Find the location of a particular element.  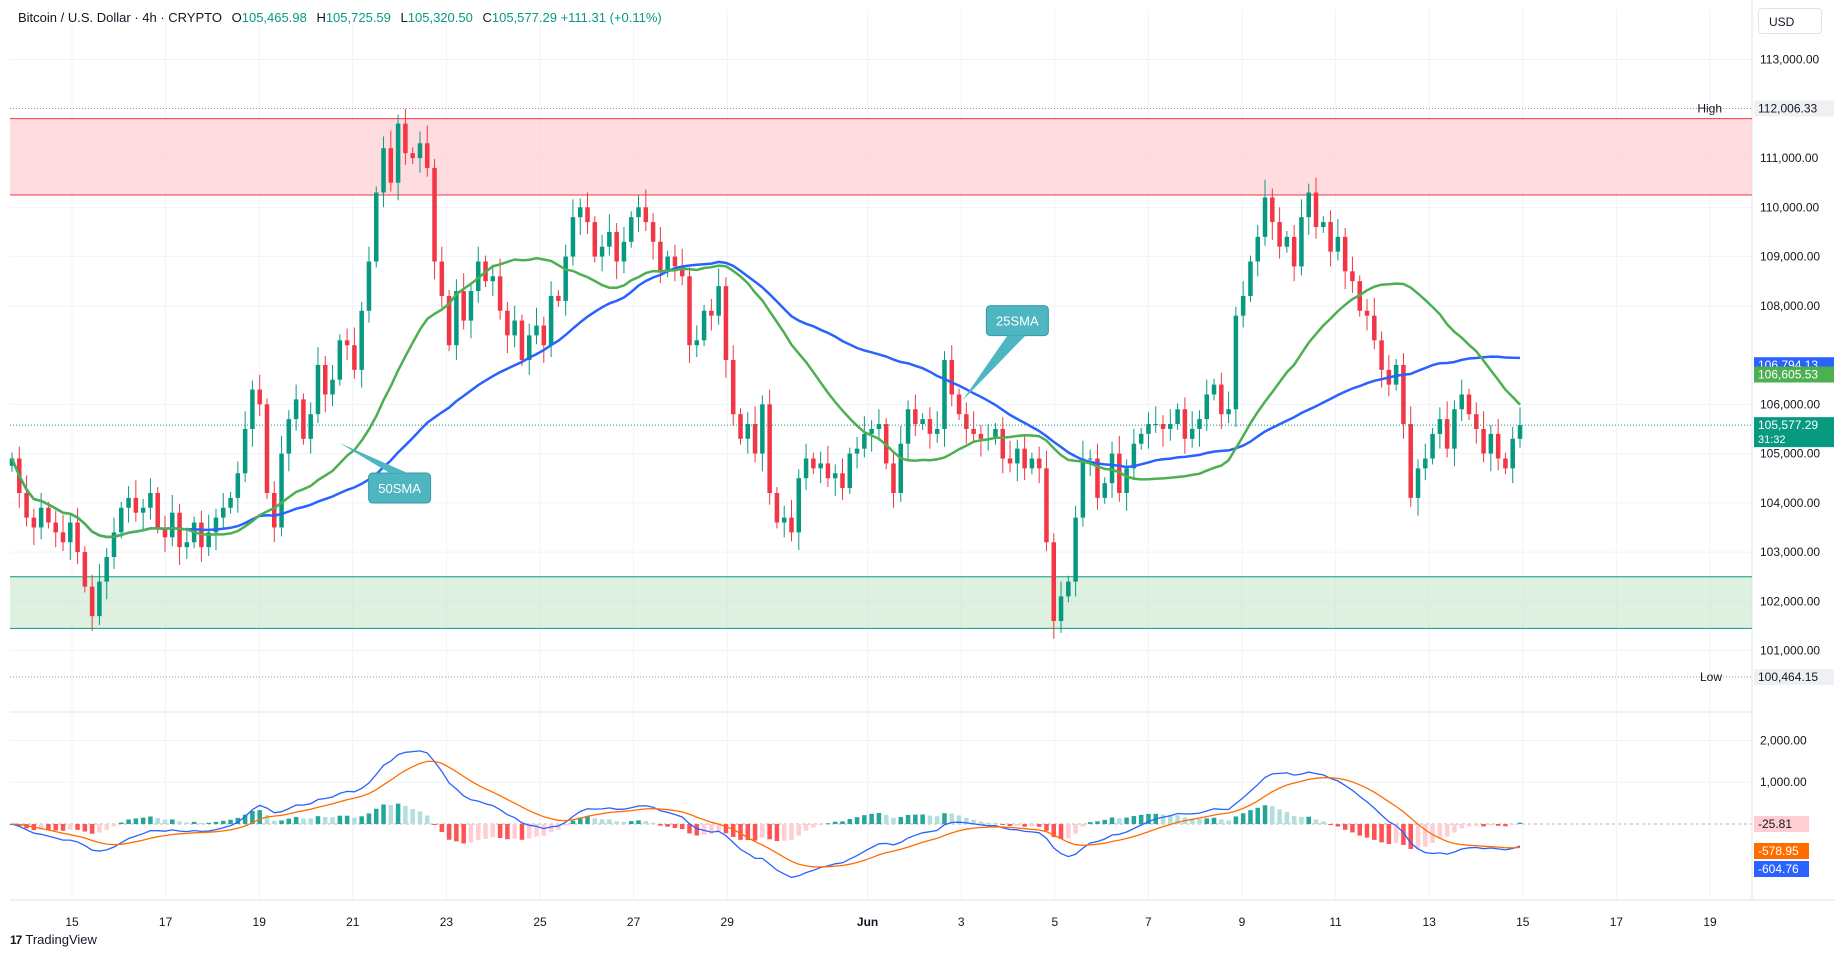

histogram-value-bg is located at coordinates (1781, 824).